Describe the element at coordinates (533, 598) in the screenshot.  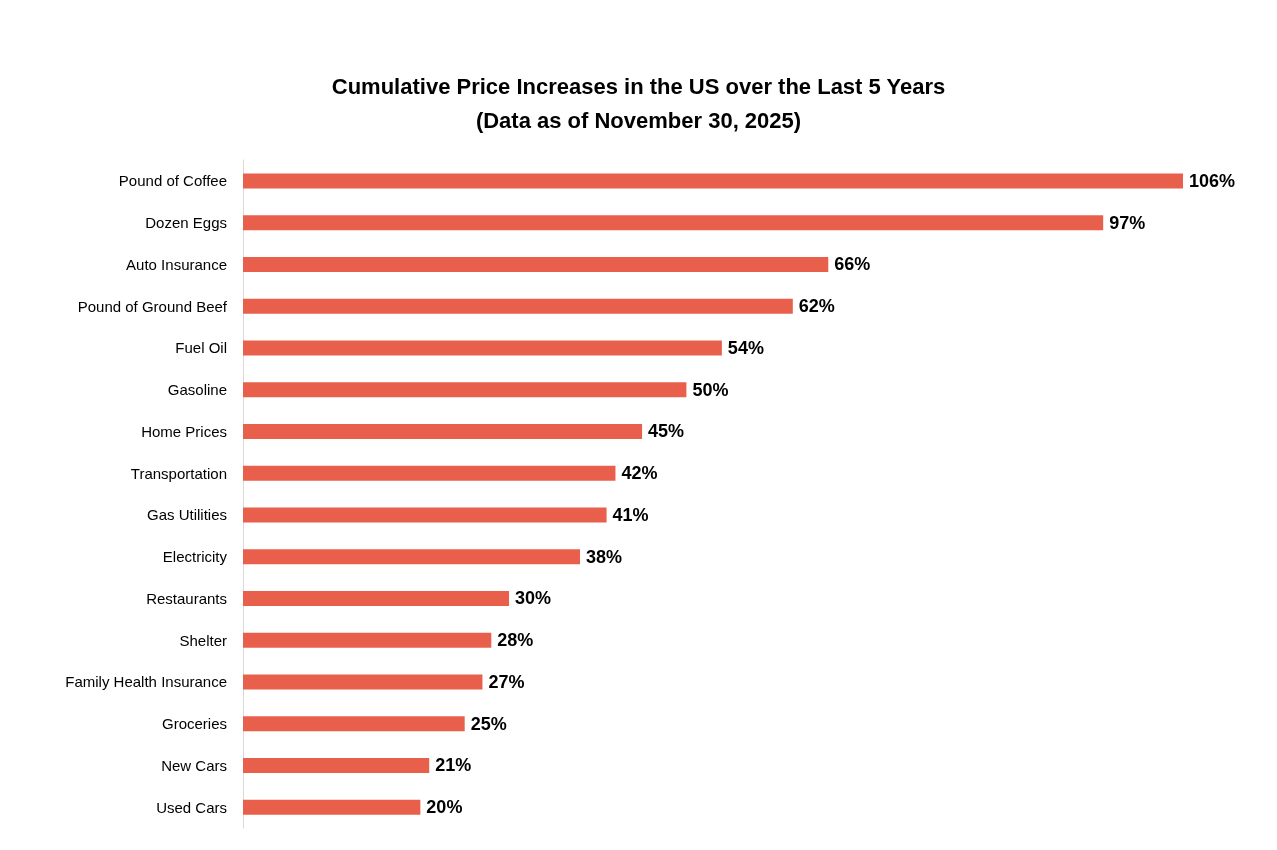
I see `data-label: 30%` at that location.